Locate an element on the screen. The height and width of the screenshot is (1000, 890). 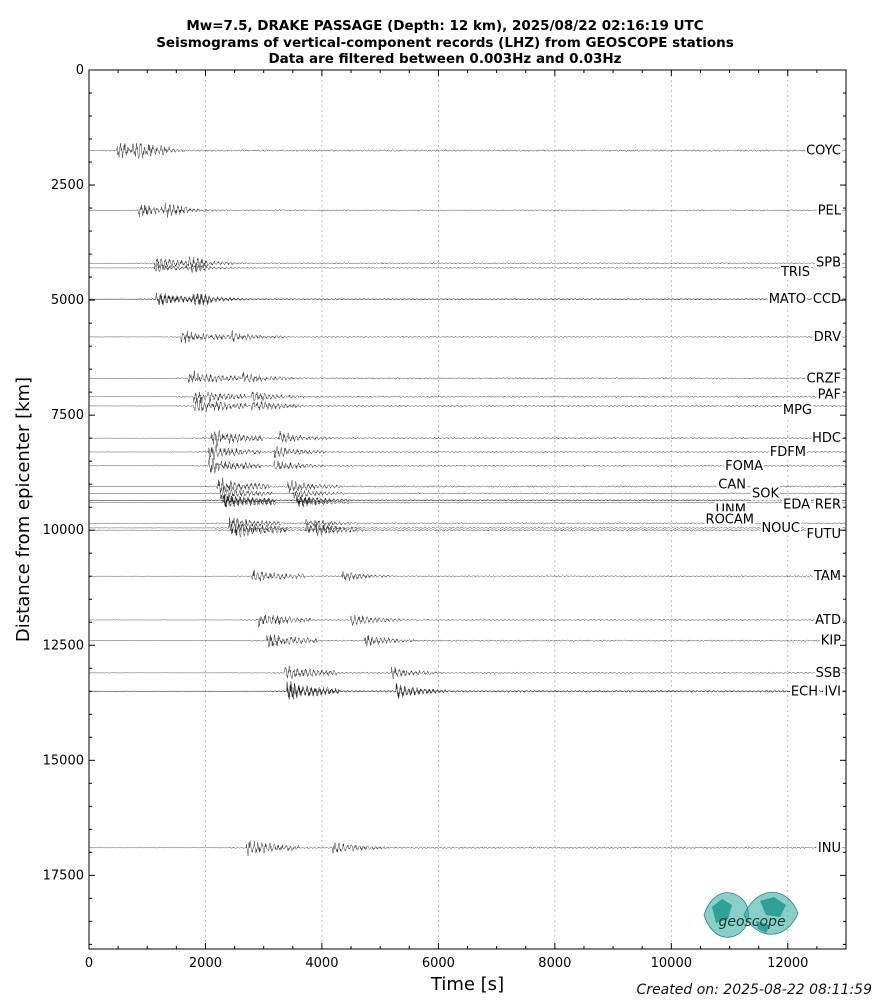
station-label-mato: MATO is located at coordinates (787, 299).